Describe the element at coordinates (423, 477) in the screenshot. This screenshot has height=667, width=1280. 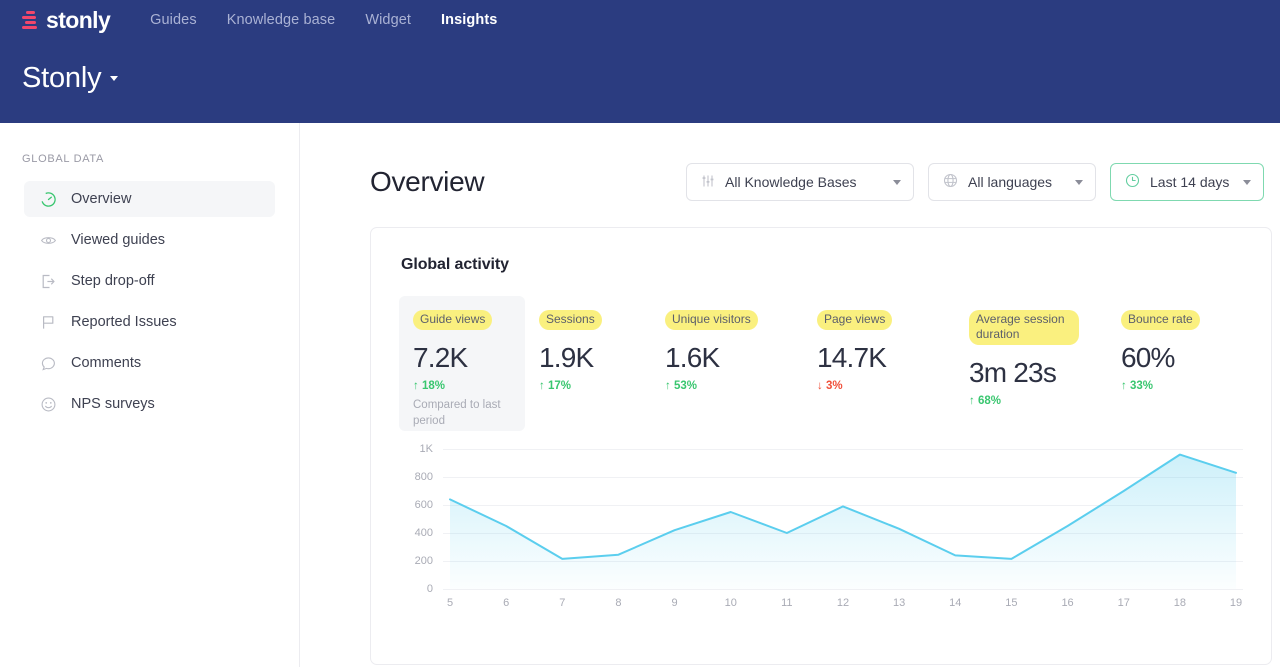
I see `chart-y-tick-label: 800` at that location.